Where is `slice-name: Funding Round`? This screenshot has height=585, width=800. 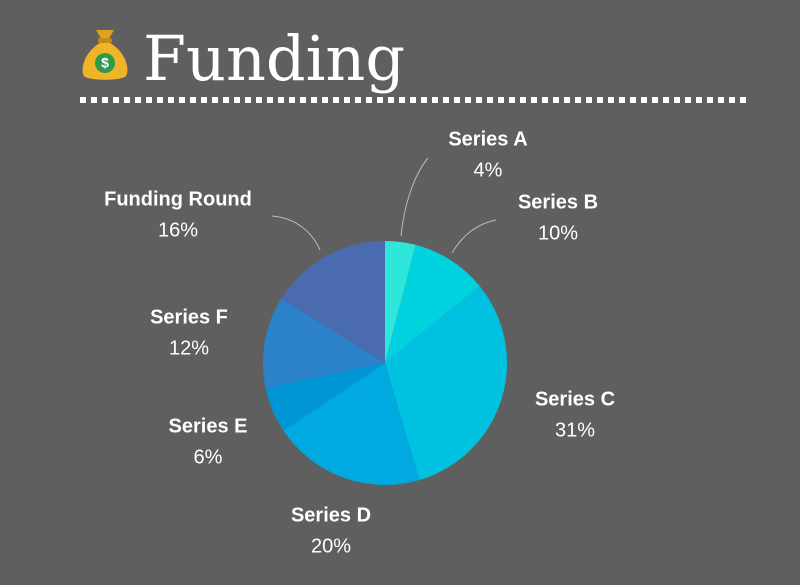
slice-name: Funding Round is located at coordinates (178, 199).